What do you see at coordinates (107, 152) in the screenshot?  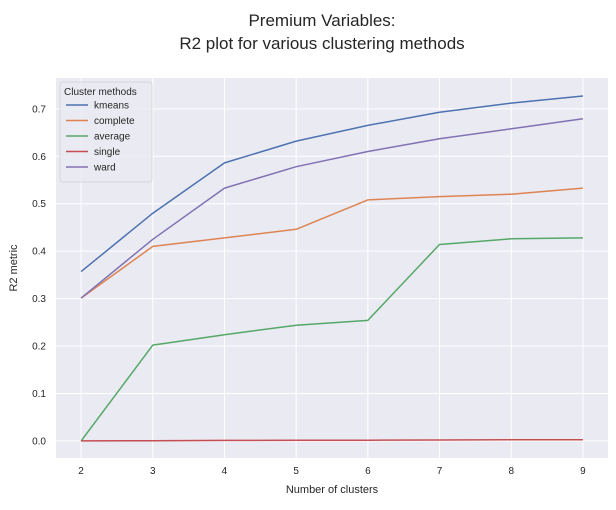 I see `legend-label-single: single` at bounding box center [107, 152].